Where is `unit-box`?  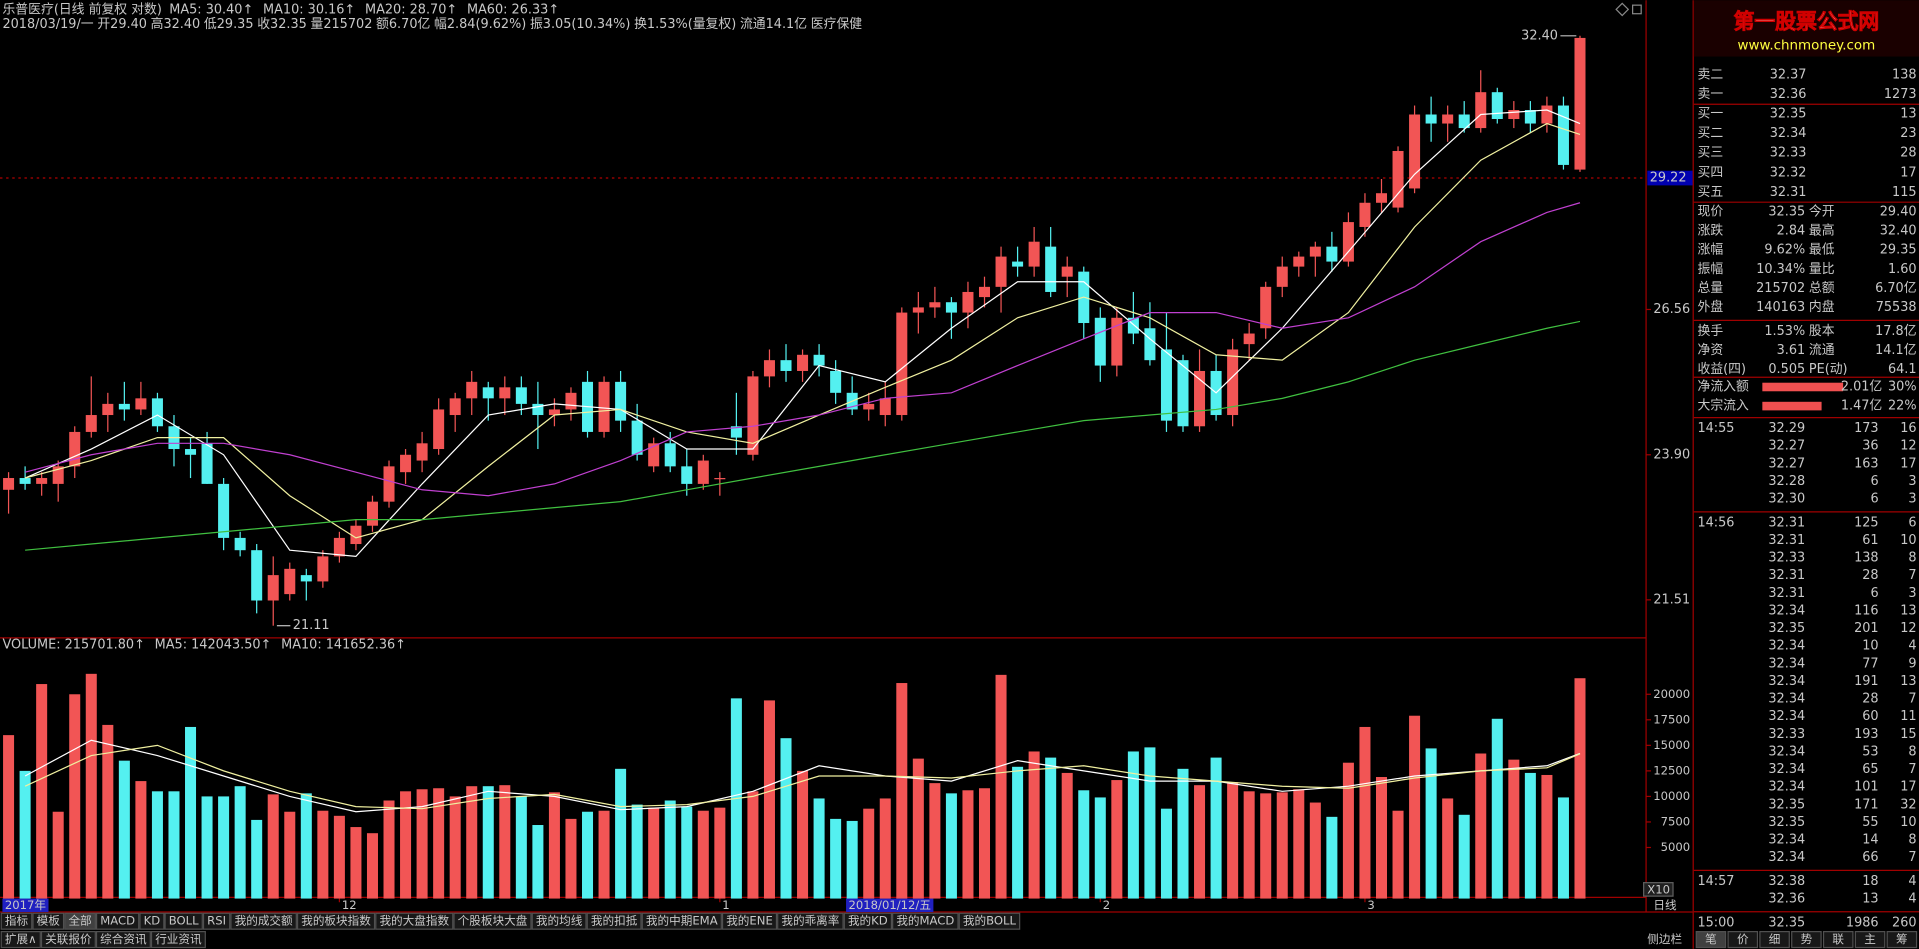 unit-box is located at coordinates (1658, 889).